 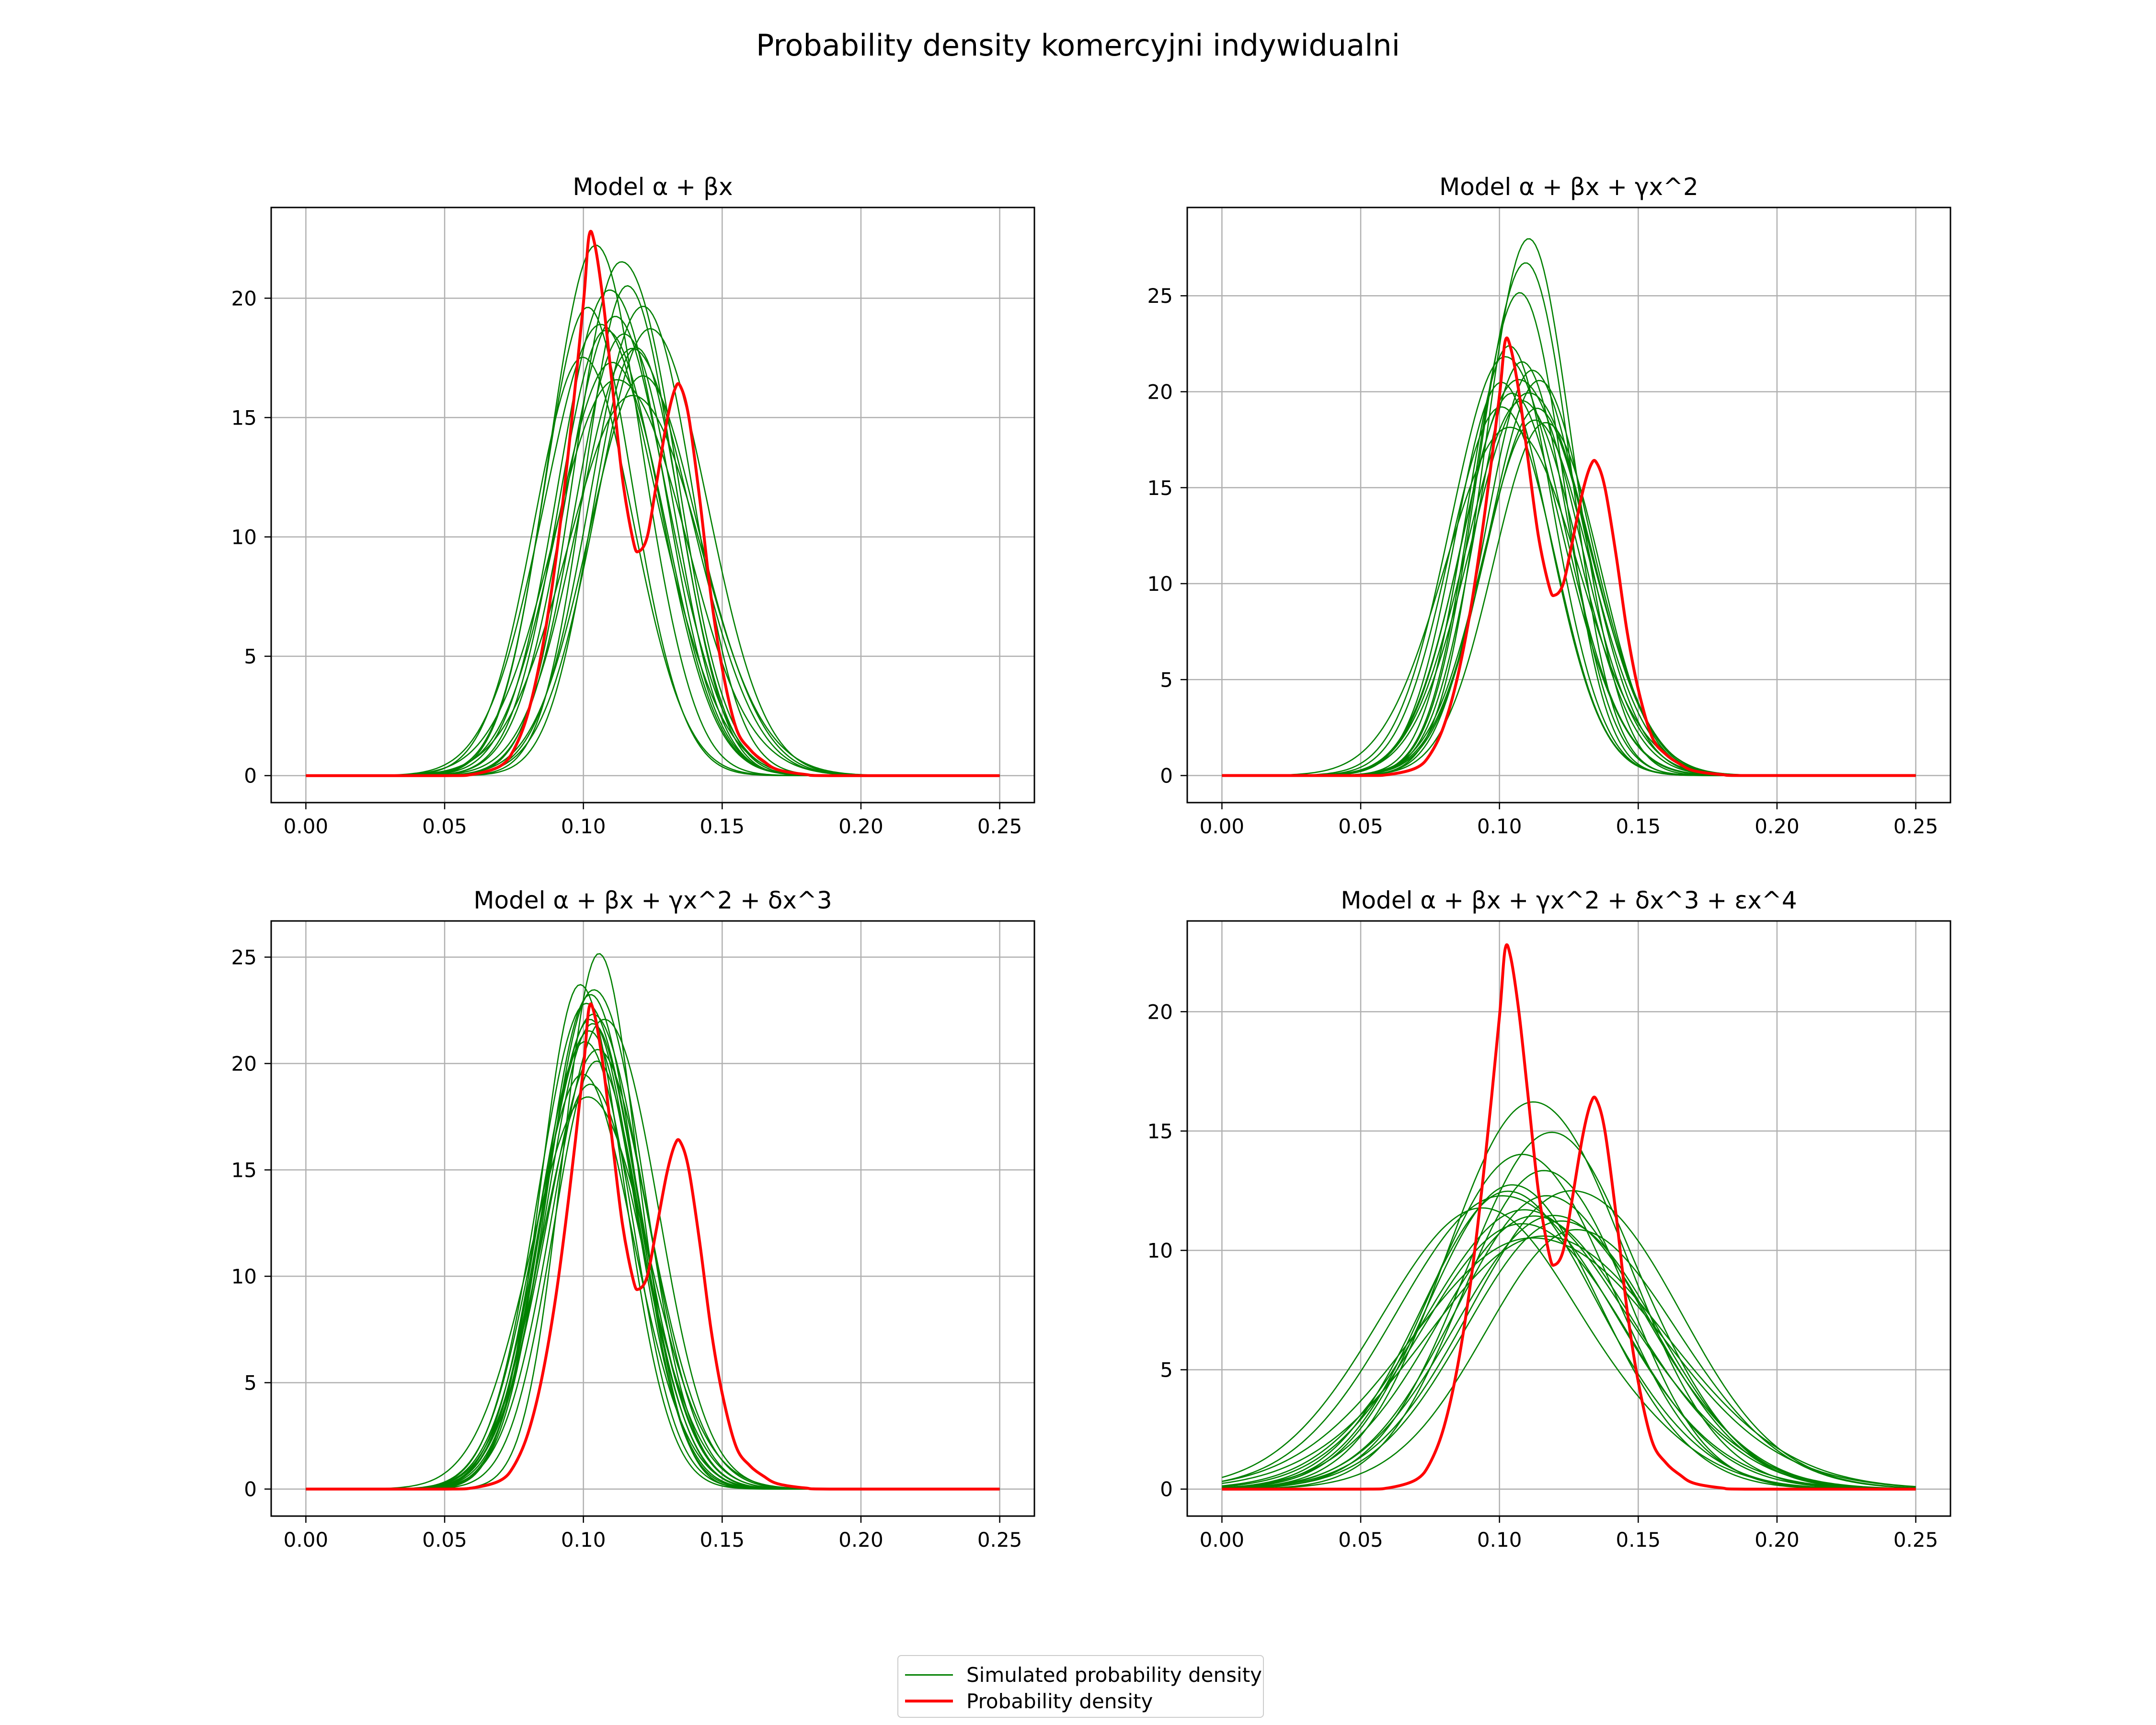 What do you see at coordinates (1059, 1701) in the screenshot?
I see `legend-label-real: Probability density` at bounding box center [1059, 1701].